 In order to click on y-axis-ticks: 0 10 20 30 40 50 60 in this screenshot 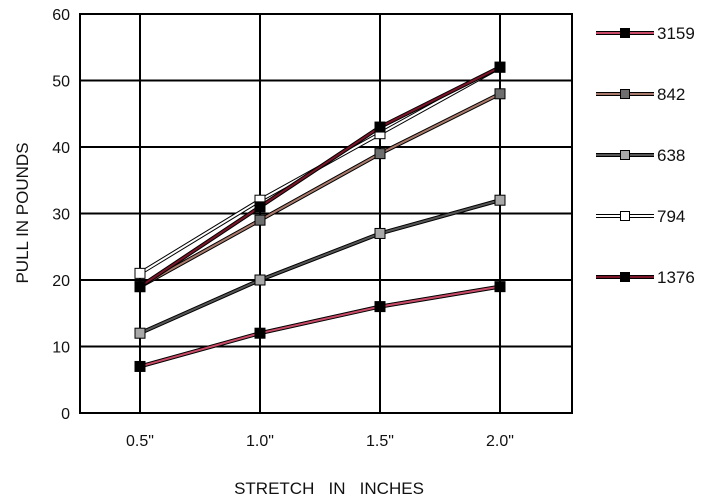, I will do `click(61, 215)`.